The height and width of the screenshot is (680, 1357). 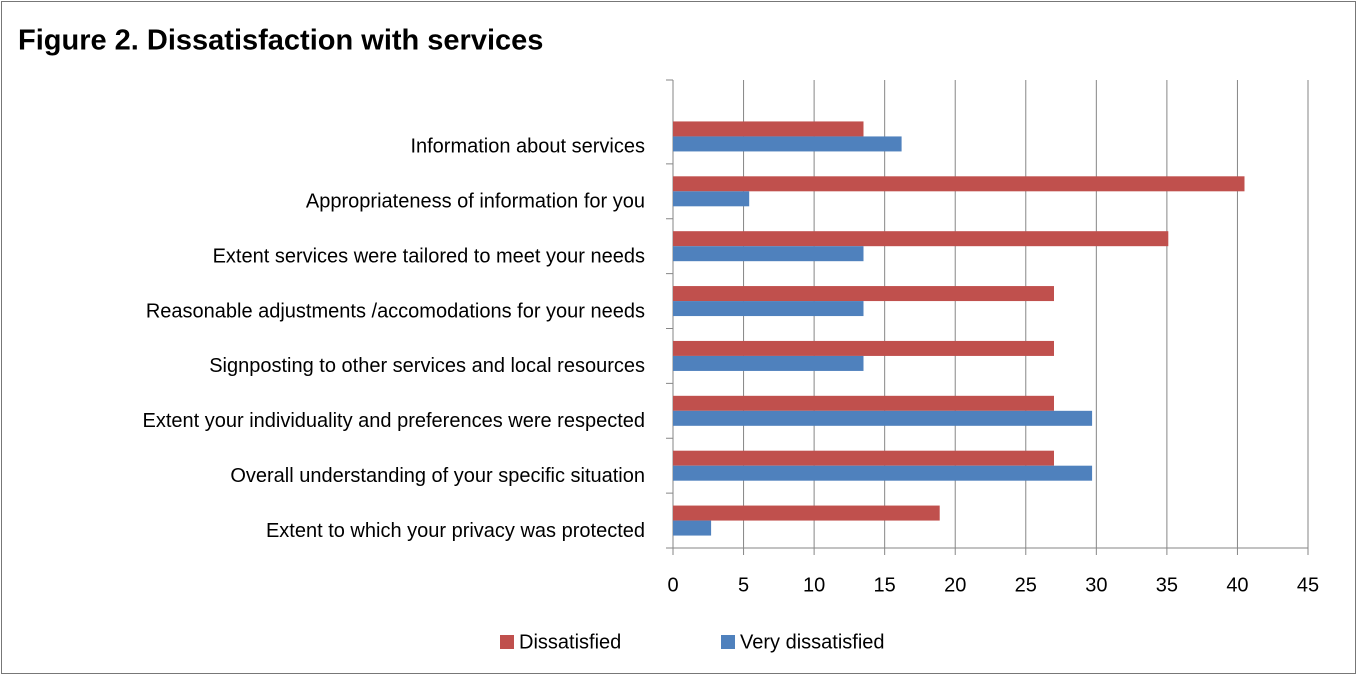 What do you see at coordinates (814, 585) in the screenshot?
I see `x-tick-label: 10` at bounding box center [814, 585].